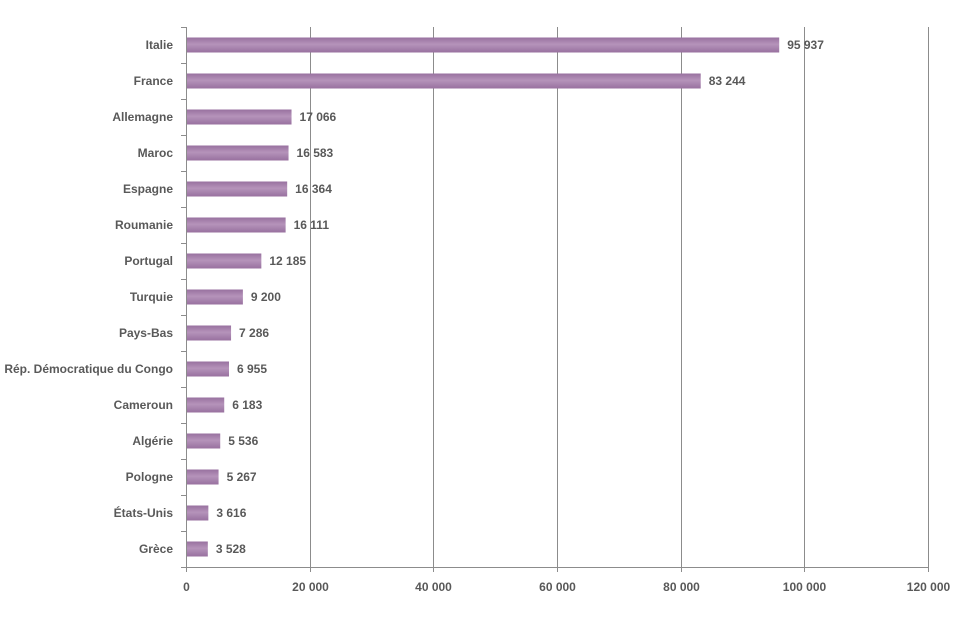 This screenshot has height=624, width=966. I want to click on value-label: 3 528, so click(231, 549).